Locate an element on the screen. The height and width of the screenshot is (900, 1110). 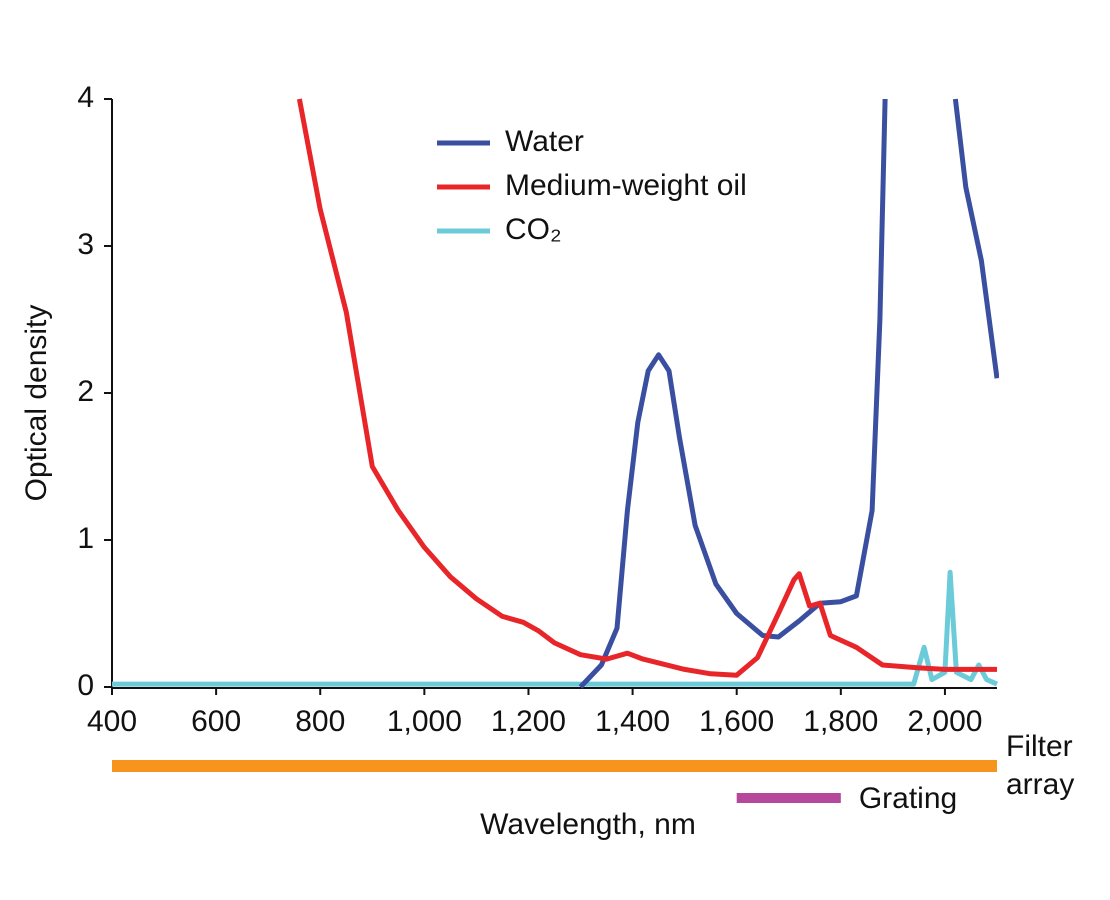
y-tick-label: 2 is located at coordinates (85, 391).